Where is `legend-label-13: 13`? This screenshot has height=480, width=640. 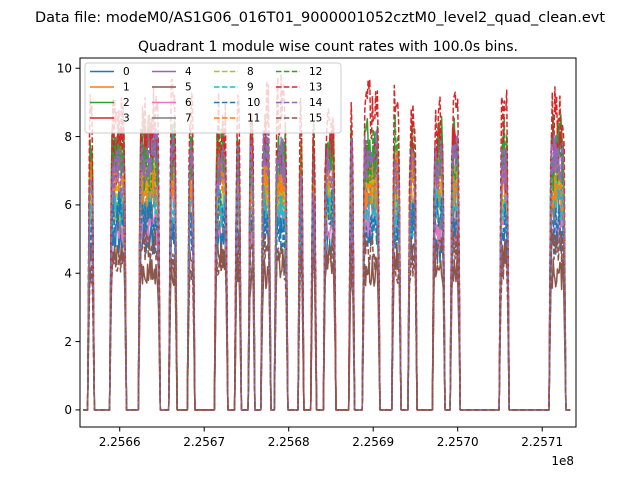 legend-label-13: 13 is located at coordinates (315, 88).